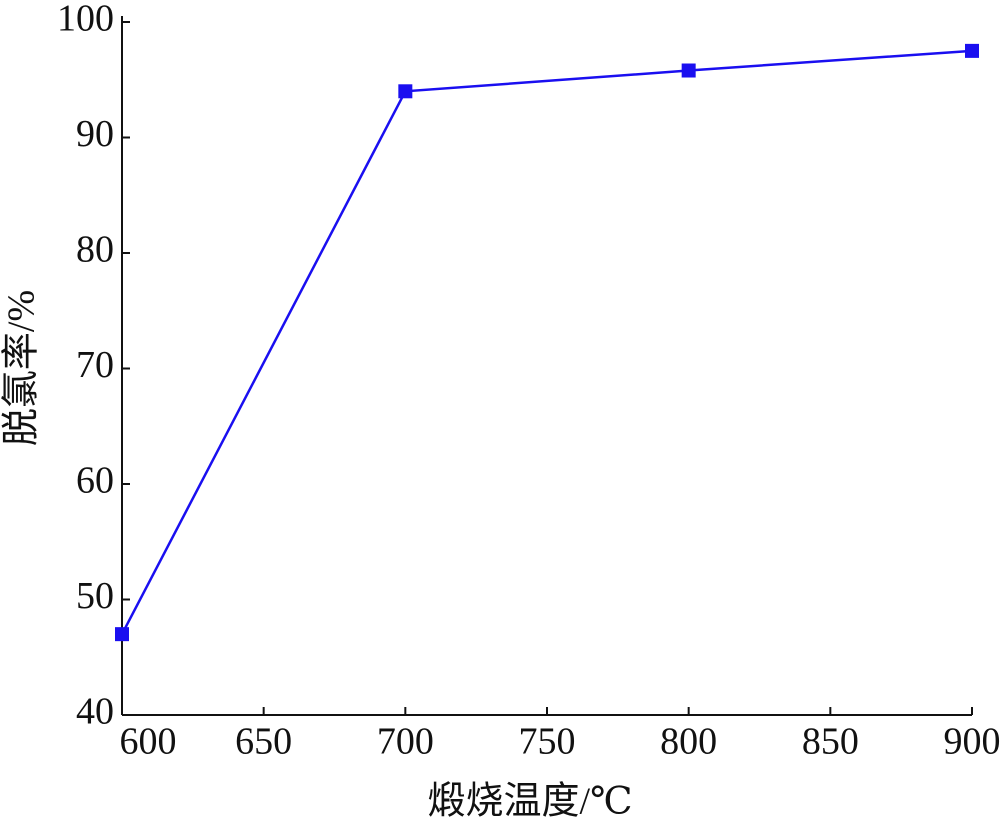 Image resolution: width=1000 pixels, height=833 pixels. Describe the element at coordinates (95, 365) in the screenshot. I see `y-tick-label: 70` at that location.